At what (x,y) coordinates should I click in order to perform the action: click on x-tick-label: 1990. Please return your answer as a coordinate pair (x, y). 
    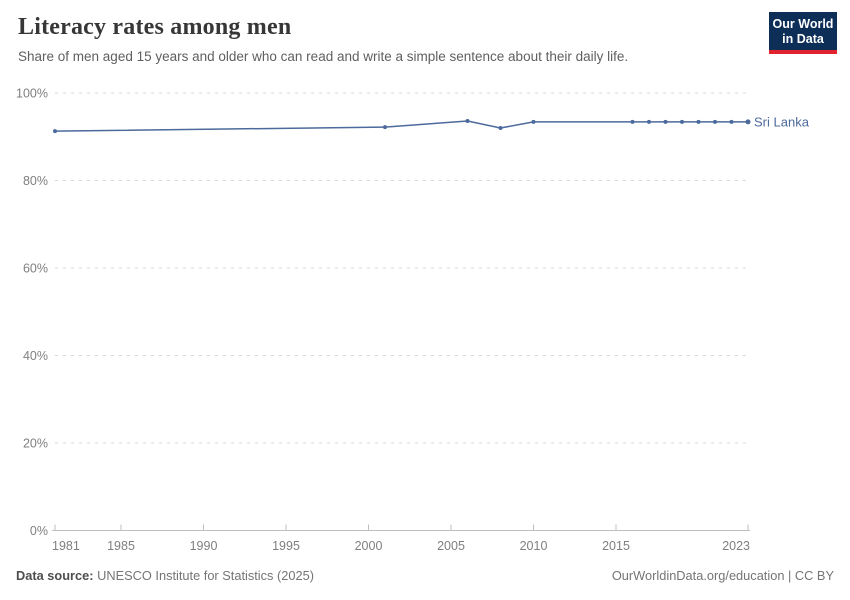
    Looking at the image, I should click on (204, 546).